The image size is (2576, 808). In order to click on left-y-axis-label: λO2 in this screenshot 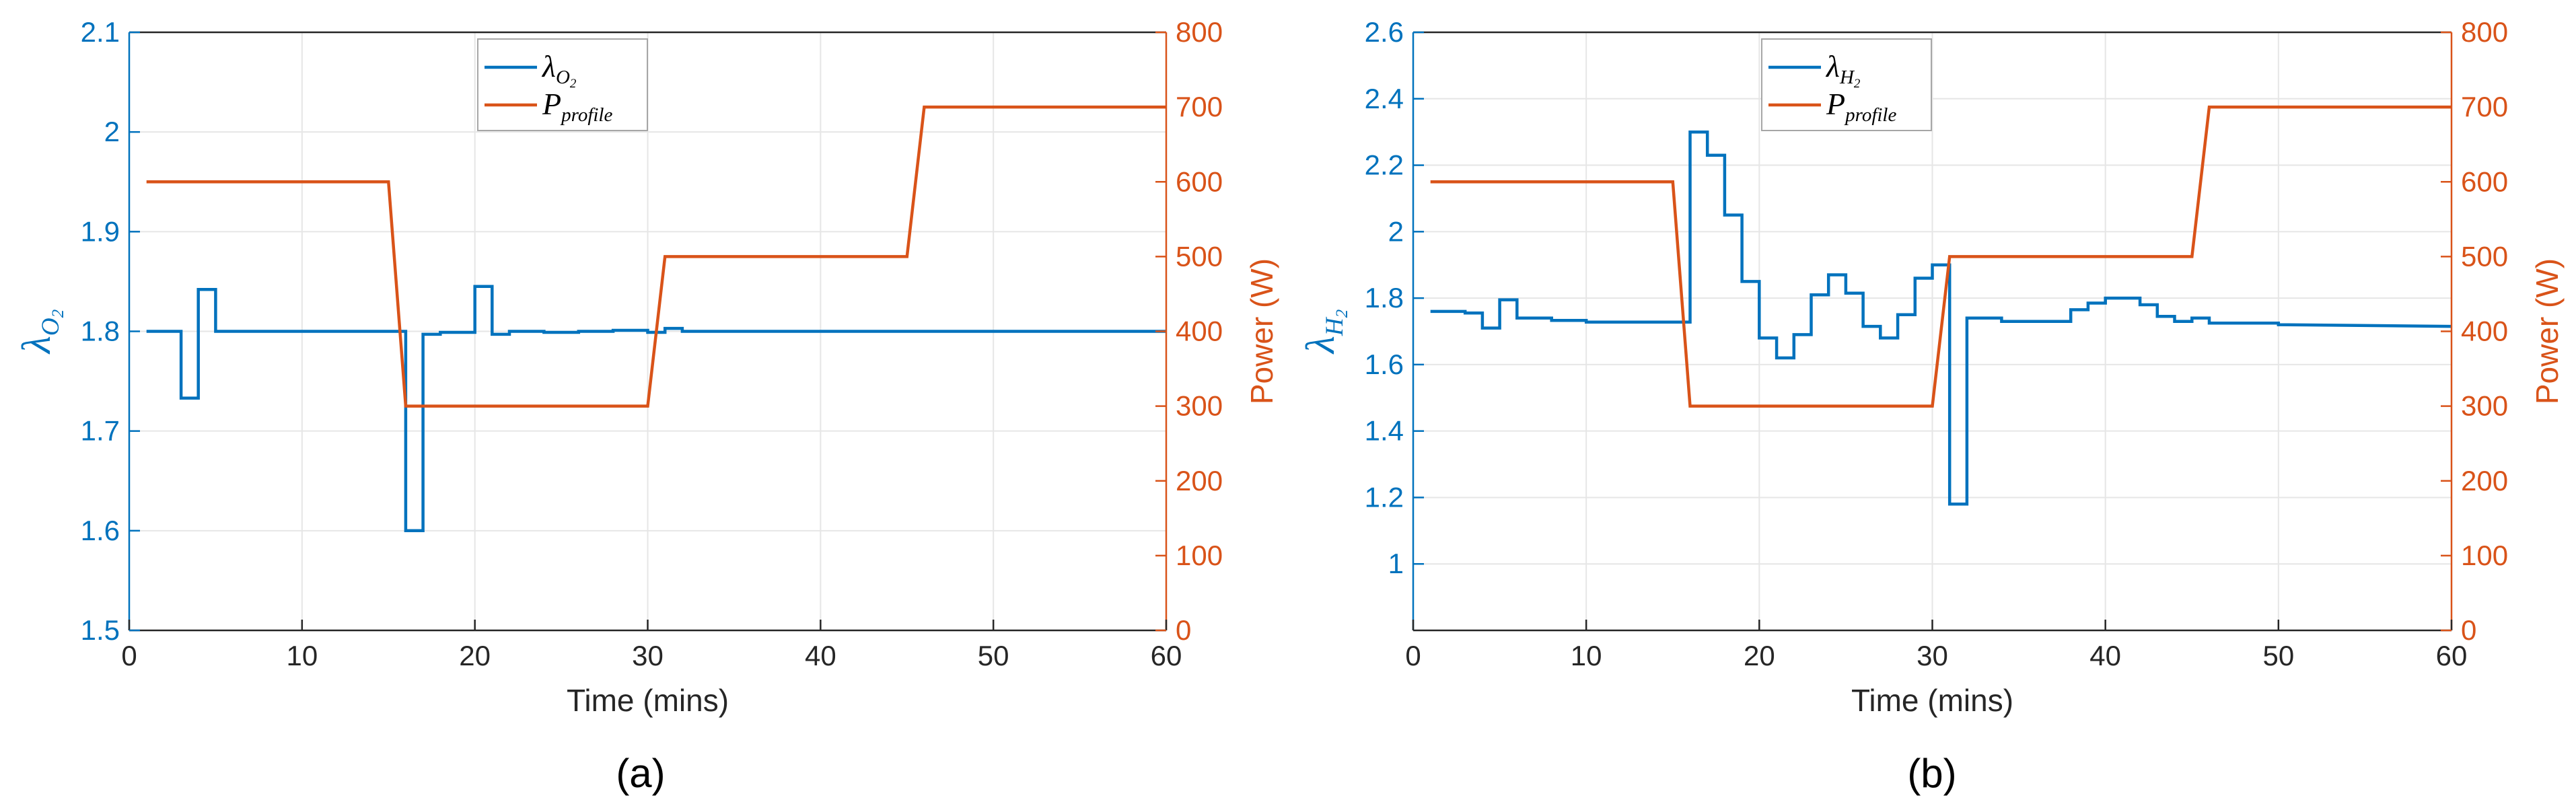, I will do `click(40, 332)`.